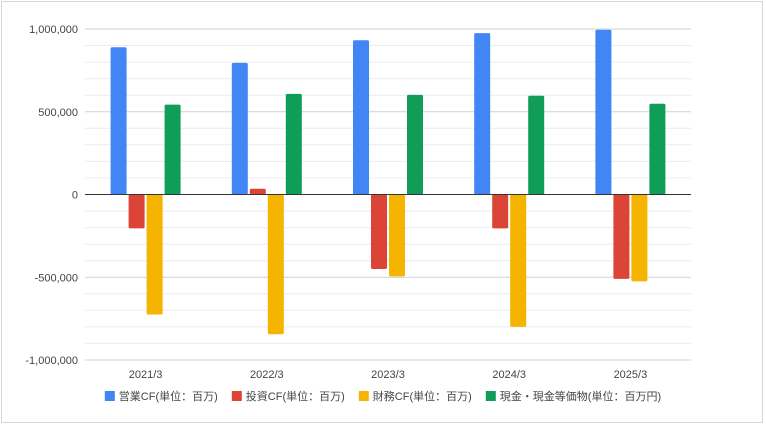  I want to click on y-tick-label: 0, so click(75, 196).